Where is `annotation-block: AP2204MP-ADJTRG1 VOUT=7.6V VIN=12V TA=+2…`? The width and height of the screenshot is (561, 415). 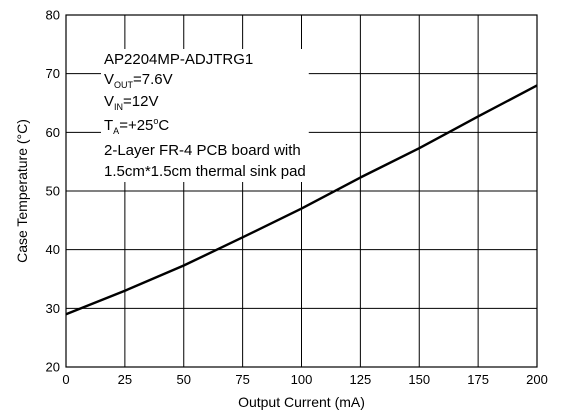
annotation-block: AP2204MP-ADJTRG1 VOUT=7.6V VIN=12V TA=+2… is located at coordinates (205, 115).